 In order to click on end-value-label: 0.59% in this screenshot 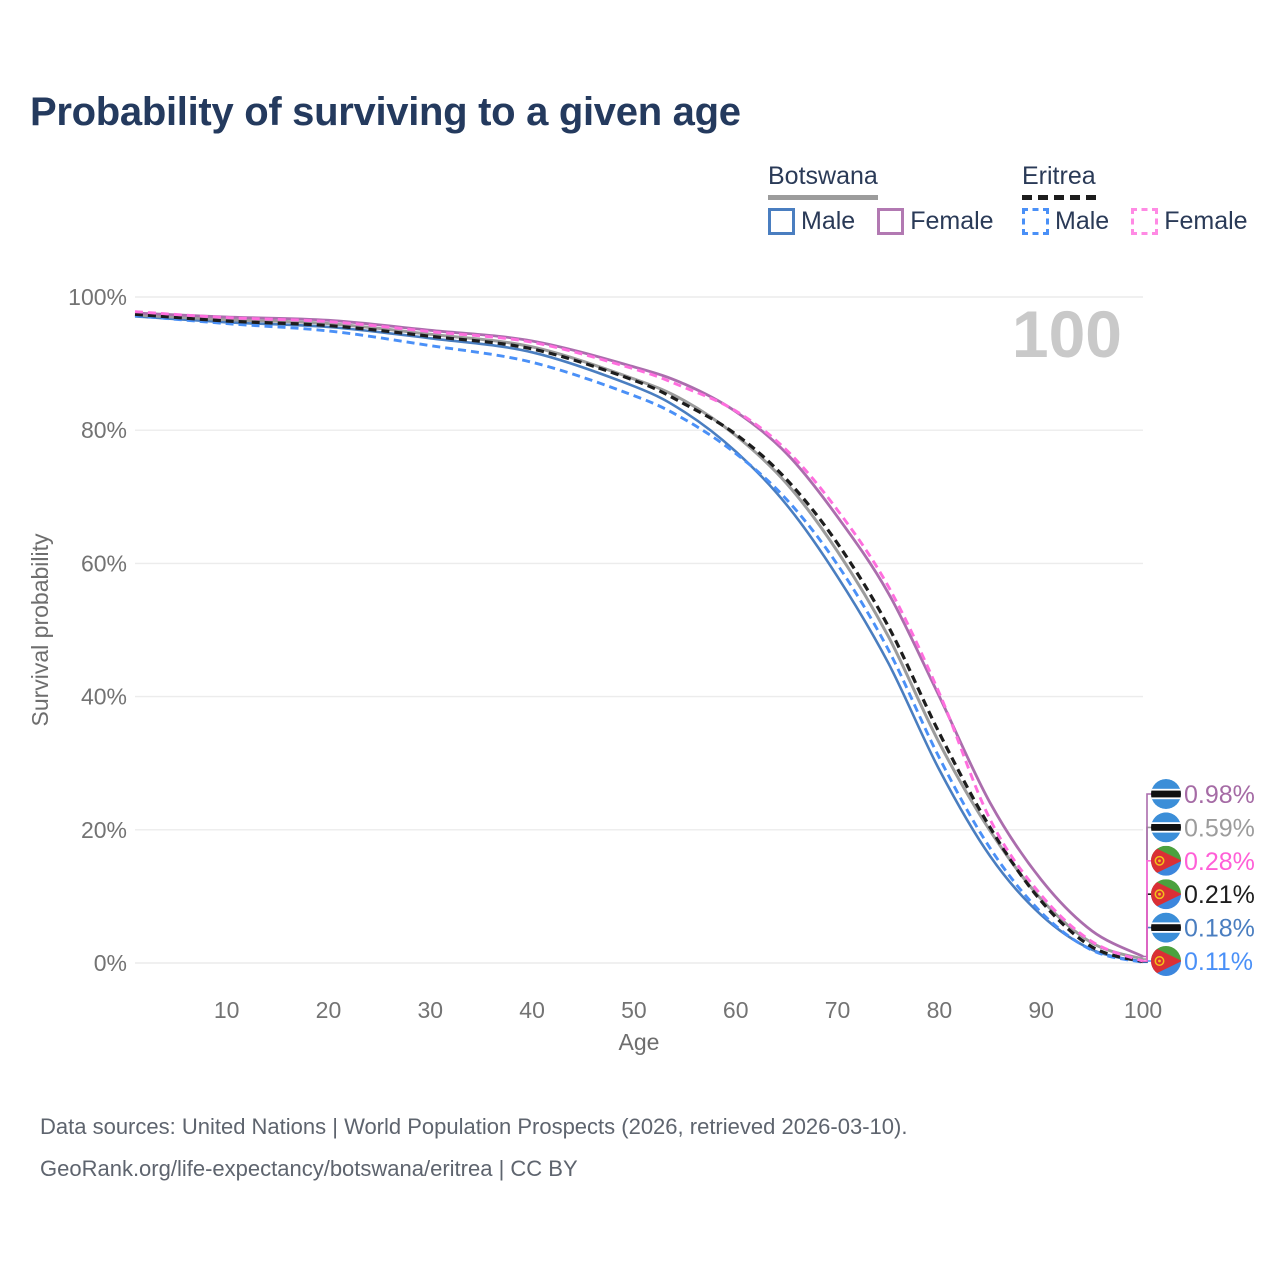, I will do `click(1219, 828)`.